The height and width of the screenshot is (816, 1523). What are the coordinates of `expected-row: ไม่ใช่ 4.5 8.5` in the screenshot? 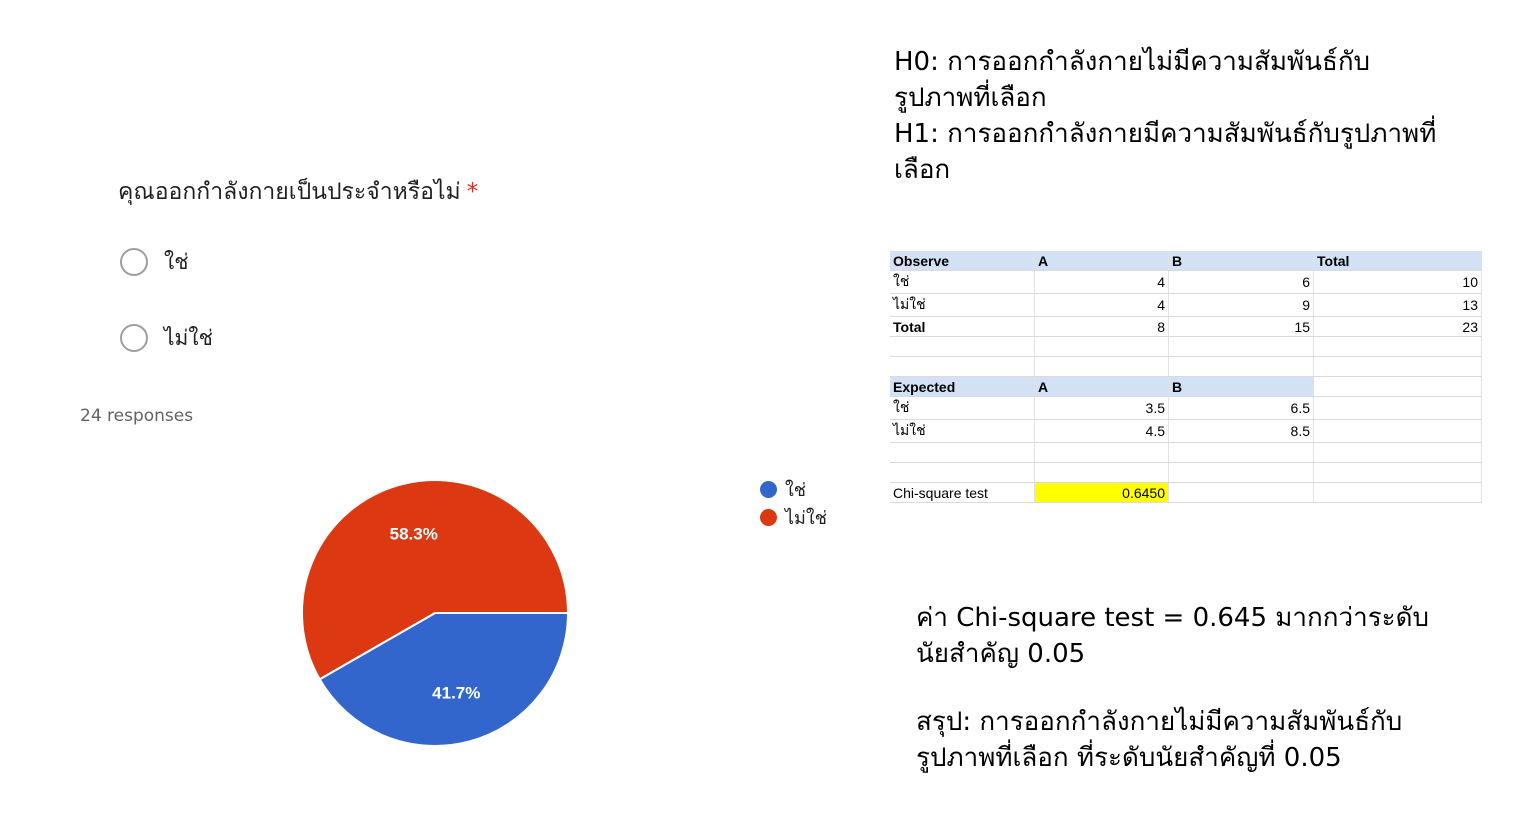 It's located at (1186, 431).